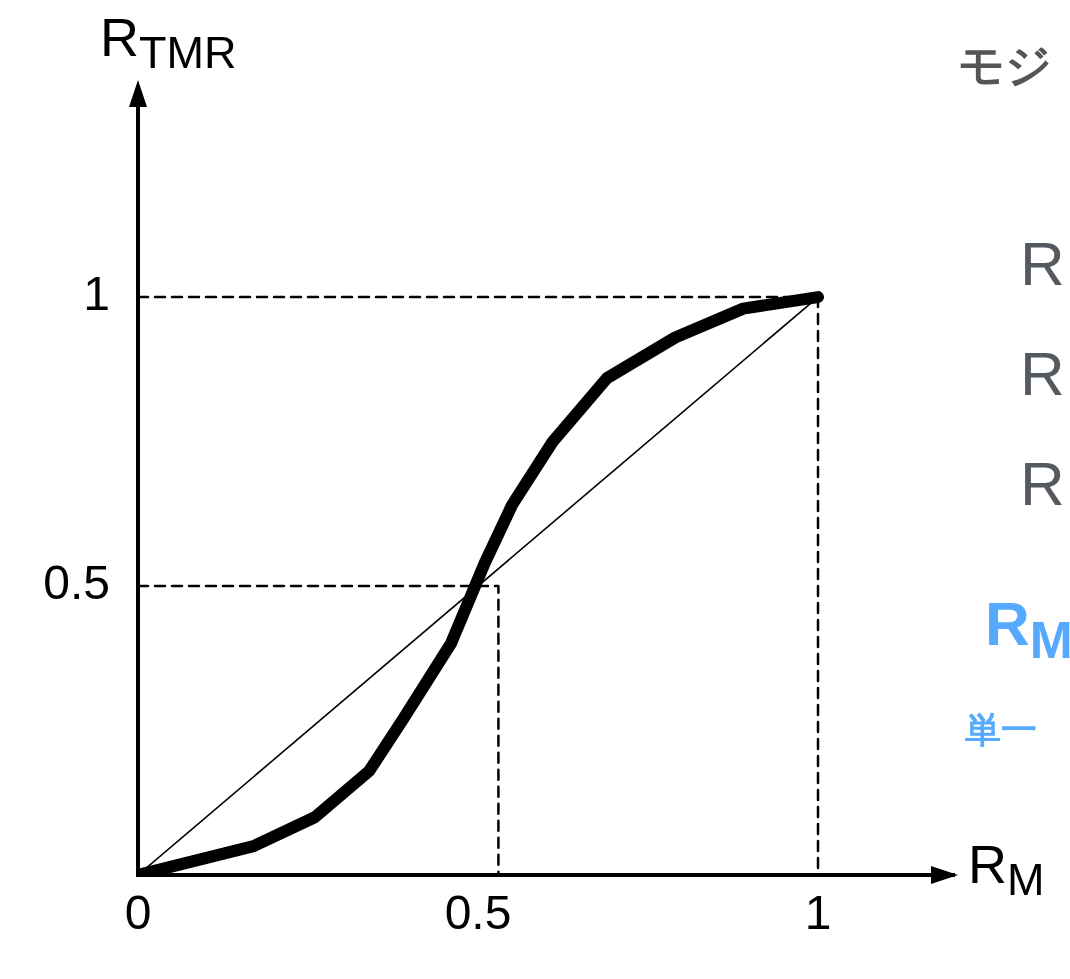  Describe the element at coordinates (168, 42) in the screenshot. I see `y-axis-title: R$_{TMR}$` at that location.